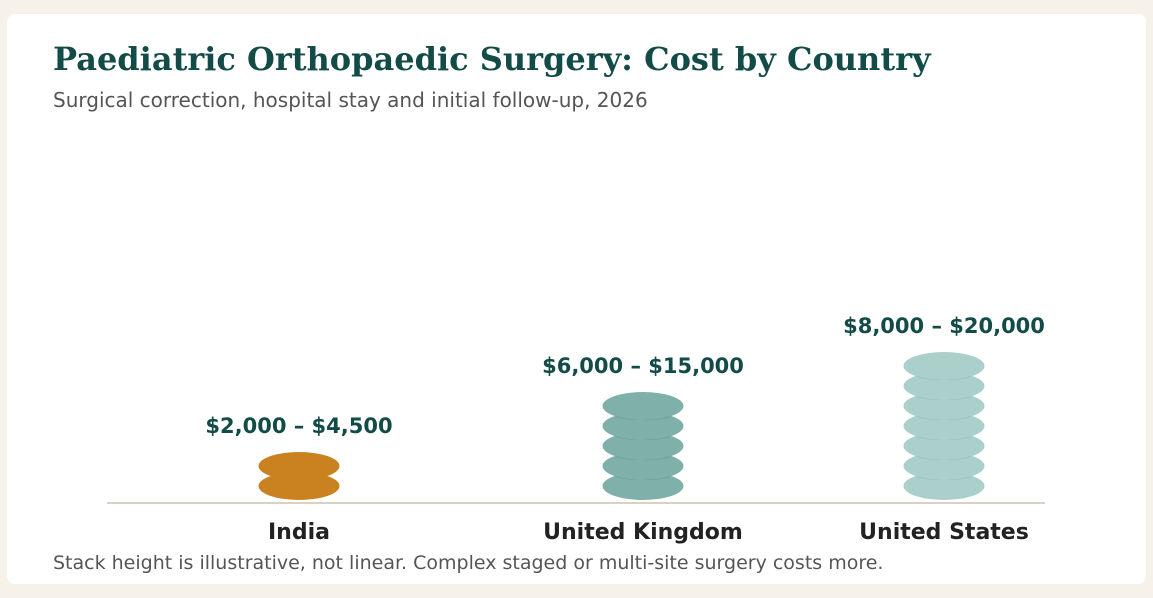 The image size is (1153, 598). I want to click on range-label-0: $2,000 – $4,500, so click(298, 426).